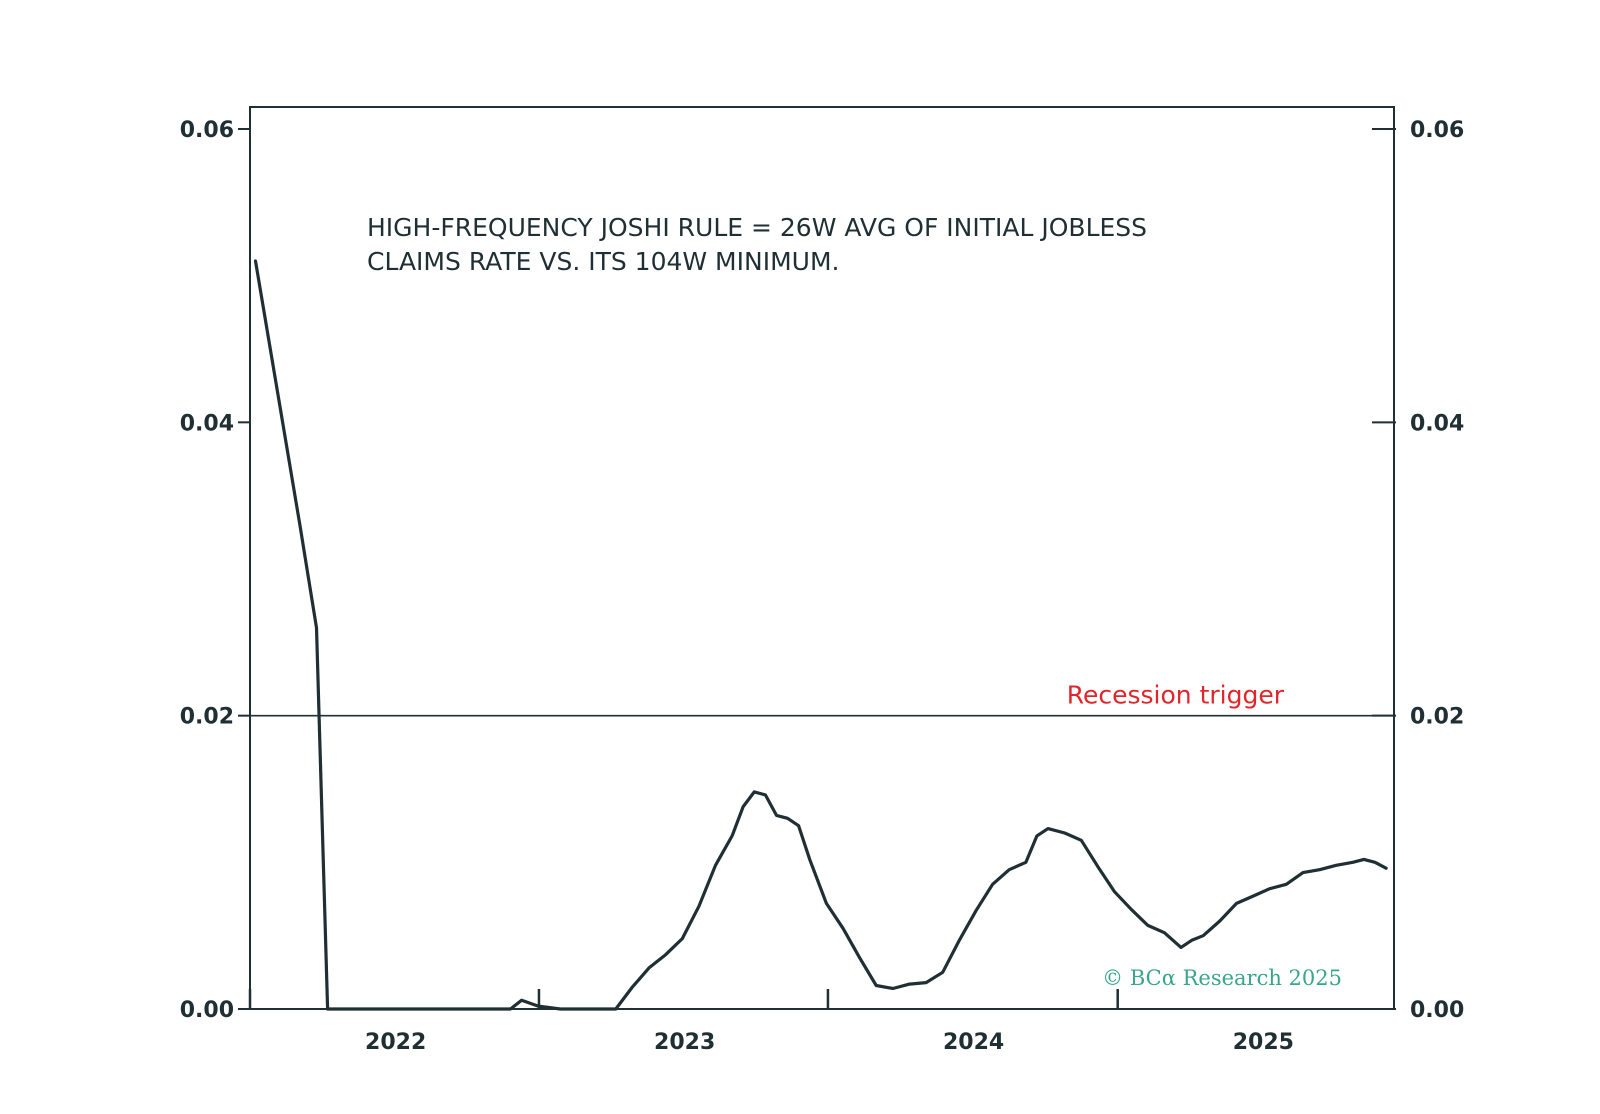 The width and height of the screenshot is (1600, 1114). Describe the element at coordinates (207, 130) in the screenshot. I see `y-tick-label-left: 0.06` at that location.